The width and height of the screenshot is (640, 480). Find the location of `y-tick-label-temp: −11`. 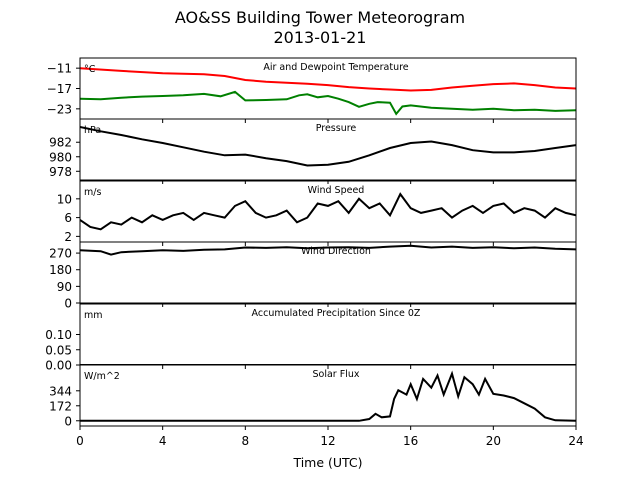

y-tick-label-temp: −11 is located at coordinates (59, 69).